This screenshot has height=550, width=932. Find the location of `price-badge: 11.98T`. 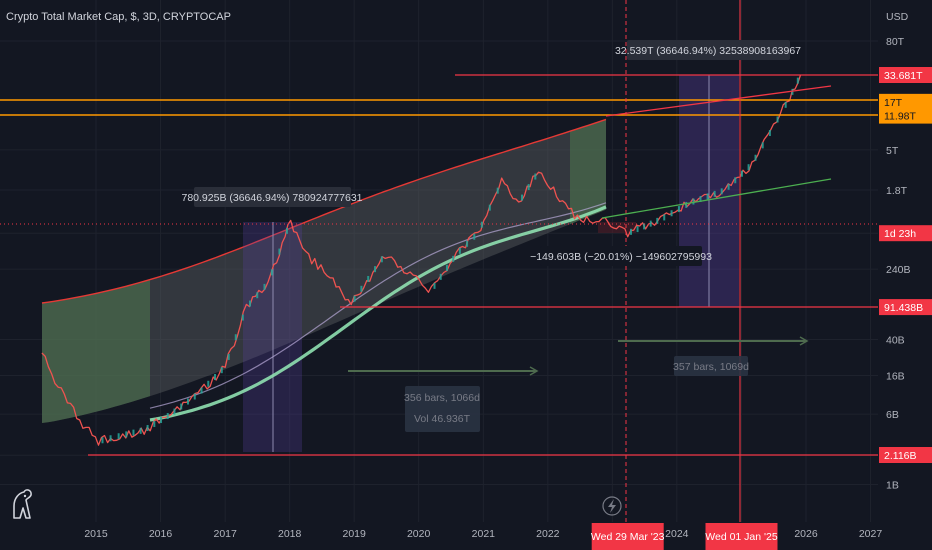

price-badge: 11.98T is located at coordinates (905, 115).